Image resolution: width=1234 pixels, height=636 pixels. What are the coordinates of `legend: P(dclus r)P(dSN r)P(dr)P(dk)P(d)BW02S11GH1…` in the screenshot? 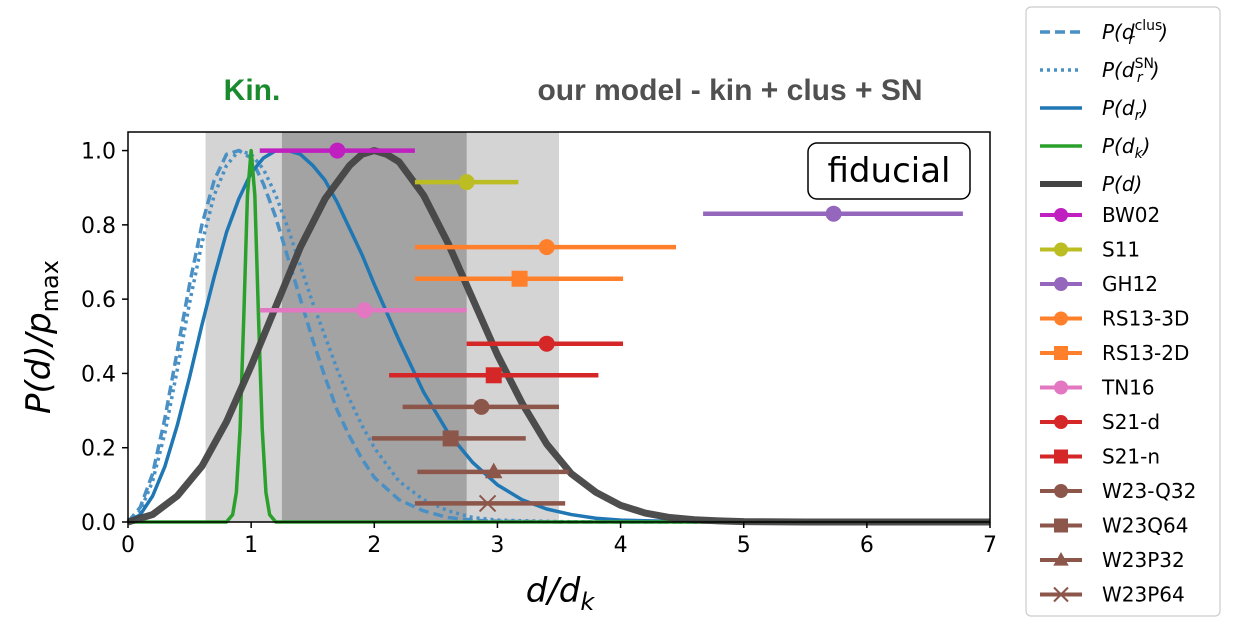 It's located at (1118, 312).